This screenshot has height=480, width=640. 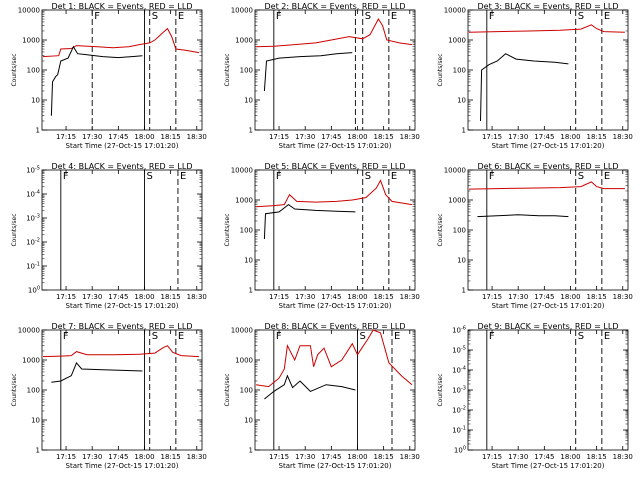 I want to click on panel-title: Det 5: BLACK = Events, RED = LLD, so click(x=335, y=166).